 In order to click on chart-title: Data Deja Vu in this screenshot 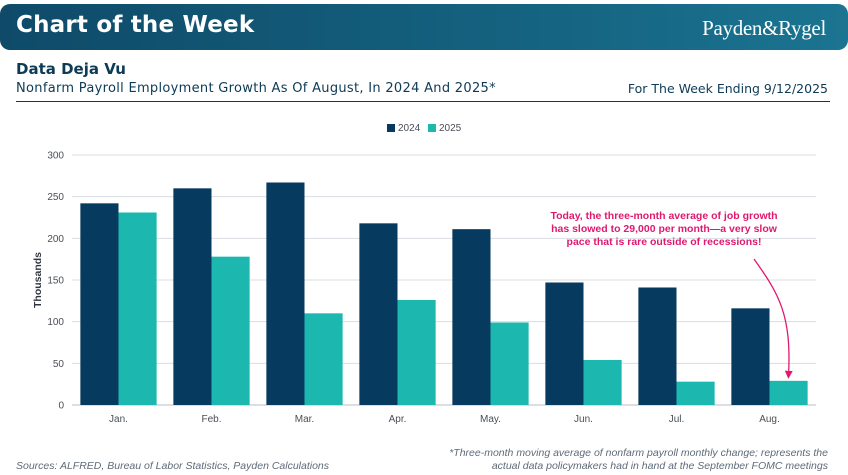, I will do `click(71, 69)`.